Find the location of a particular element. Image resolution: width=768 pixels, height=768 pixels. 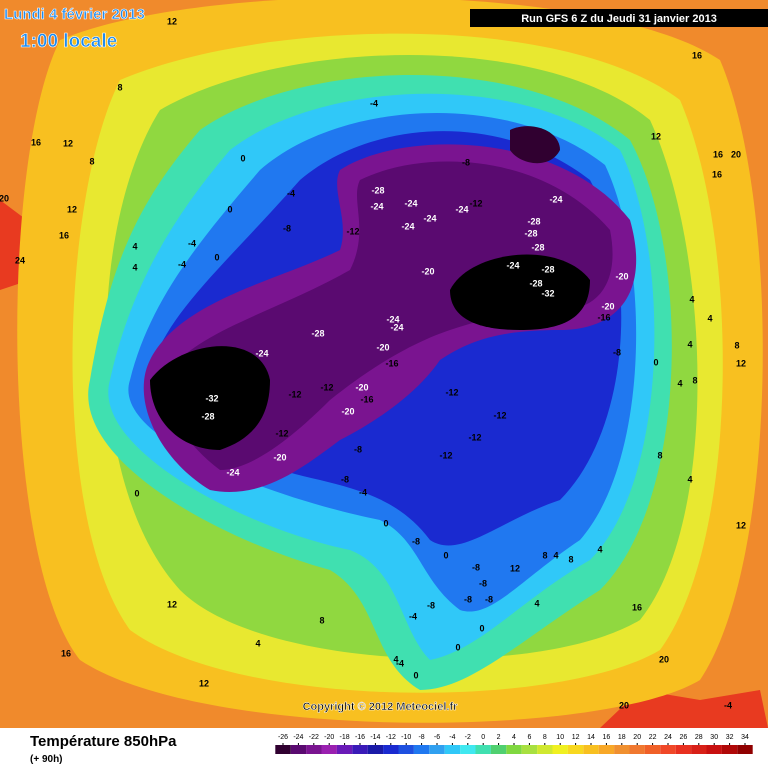

colorbar-label: -24 is located at coordinates (298, 737).